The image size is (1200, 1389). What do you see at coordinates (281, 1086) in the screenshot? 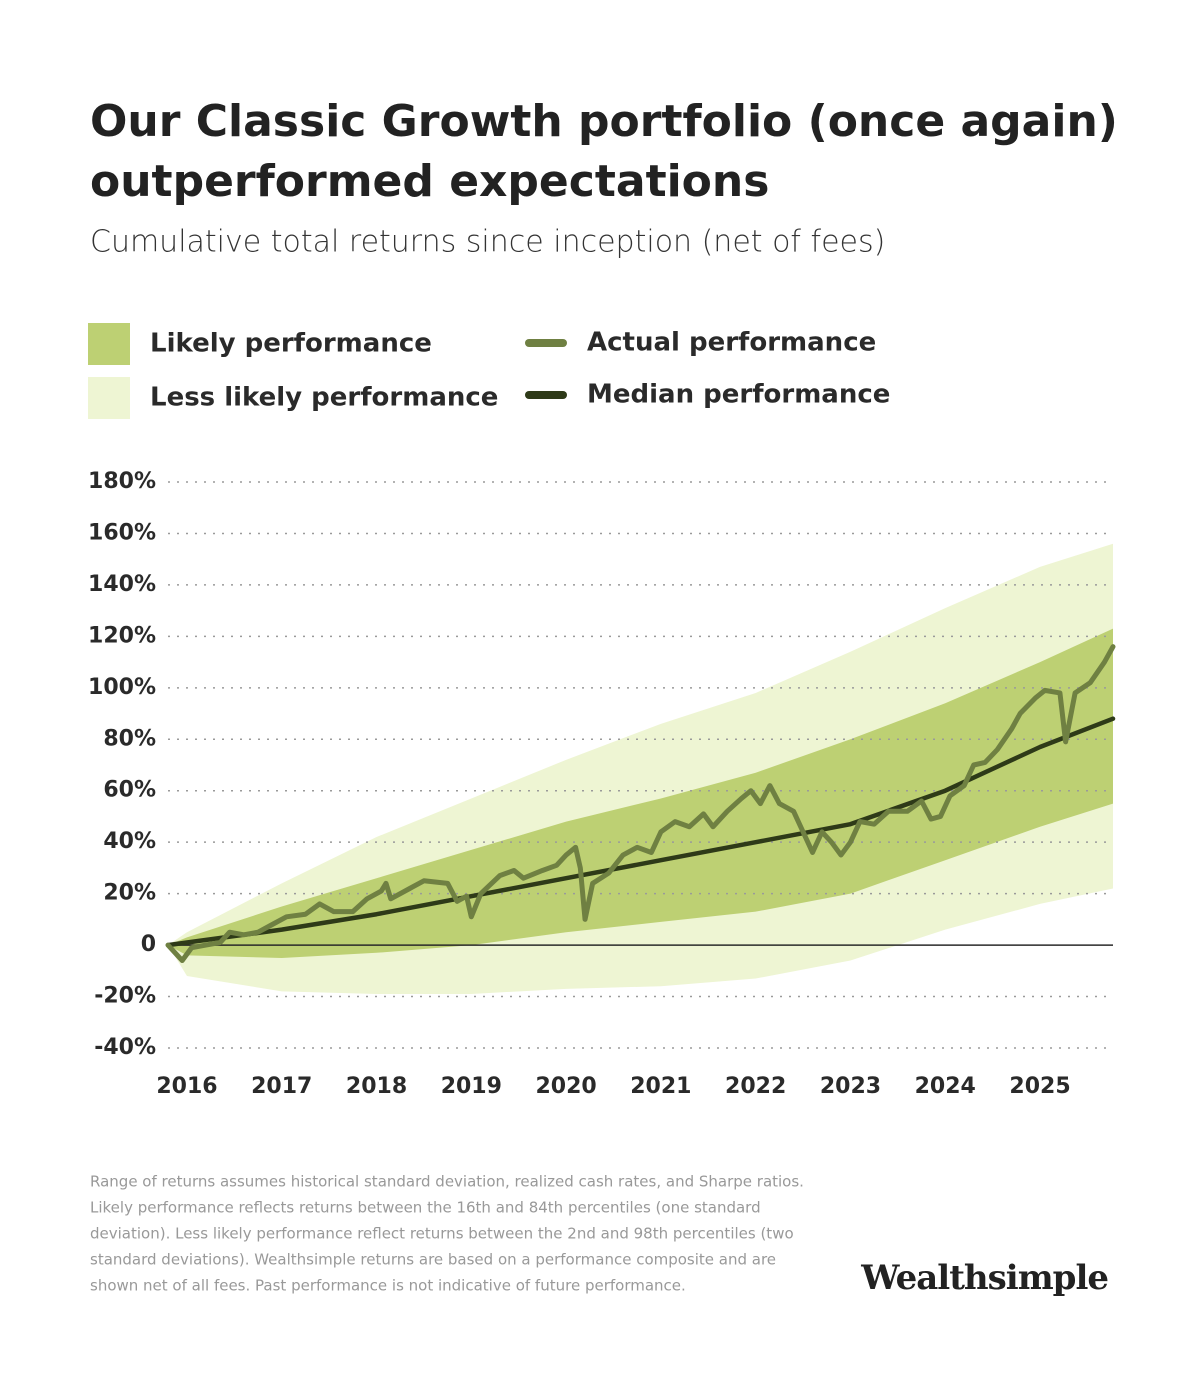
I see `x-tick-label: 2017` at bounding box center [281, 1086].